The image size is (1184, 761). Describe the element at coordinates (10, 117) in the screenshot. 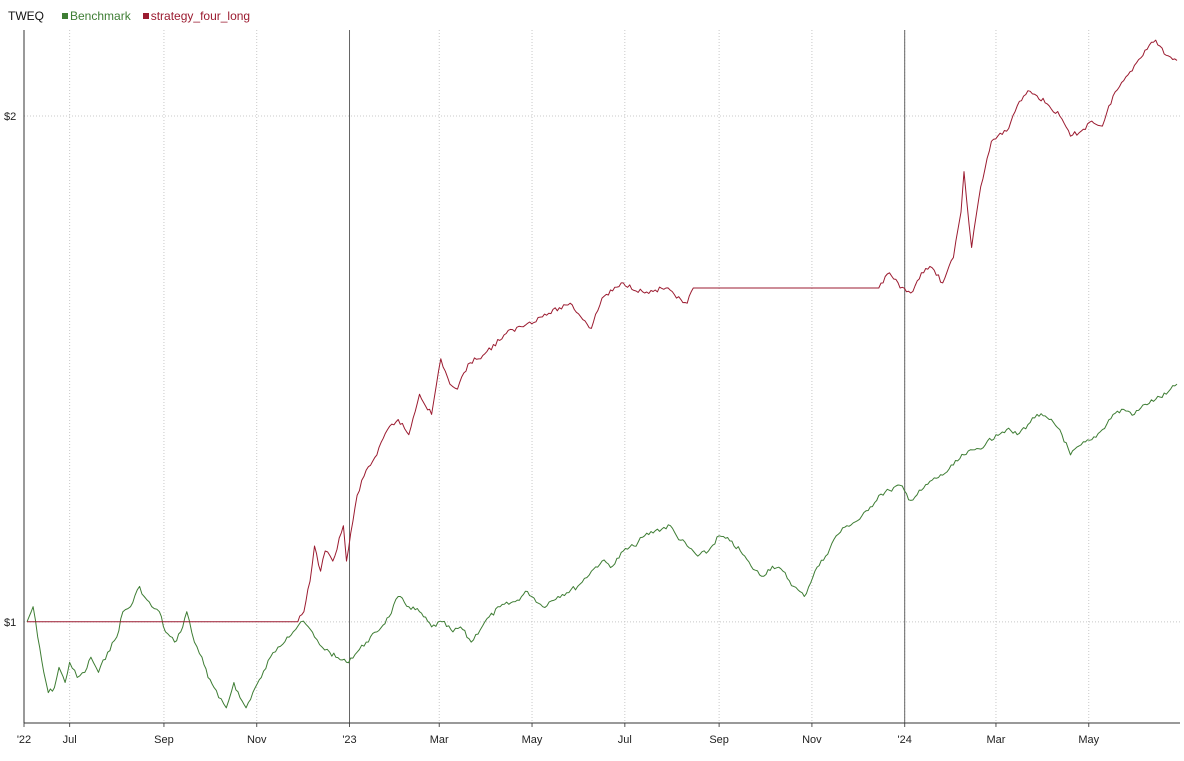

I see `y-tick-label: $2` at that location.